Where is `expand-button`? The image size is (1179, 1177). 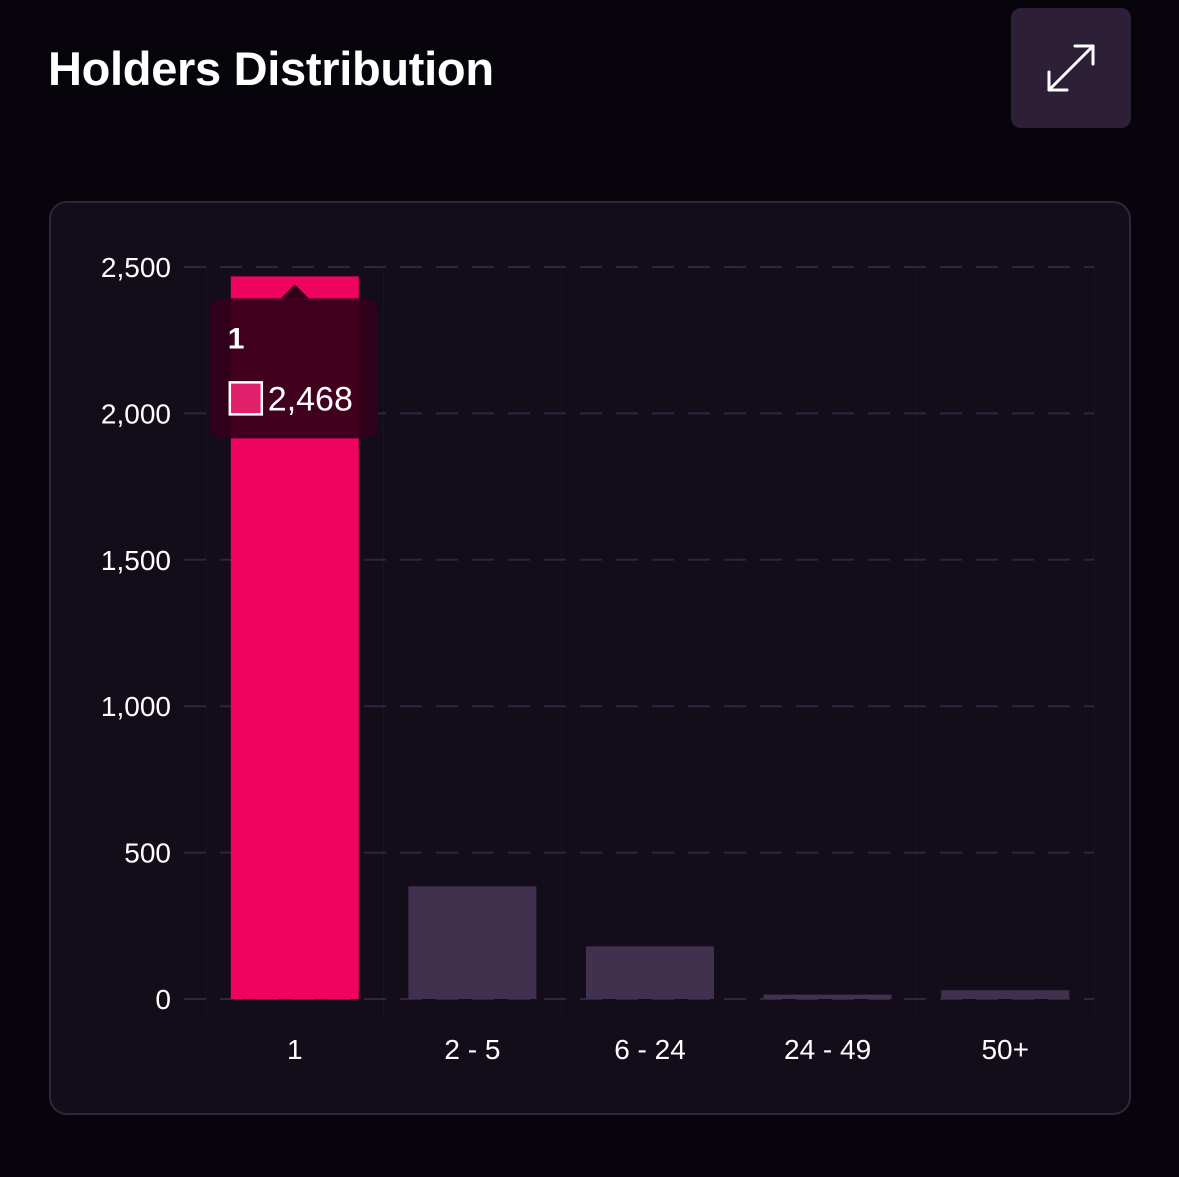
expand-button is located at coordinates (1071, 68).